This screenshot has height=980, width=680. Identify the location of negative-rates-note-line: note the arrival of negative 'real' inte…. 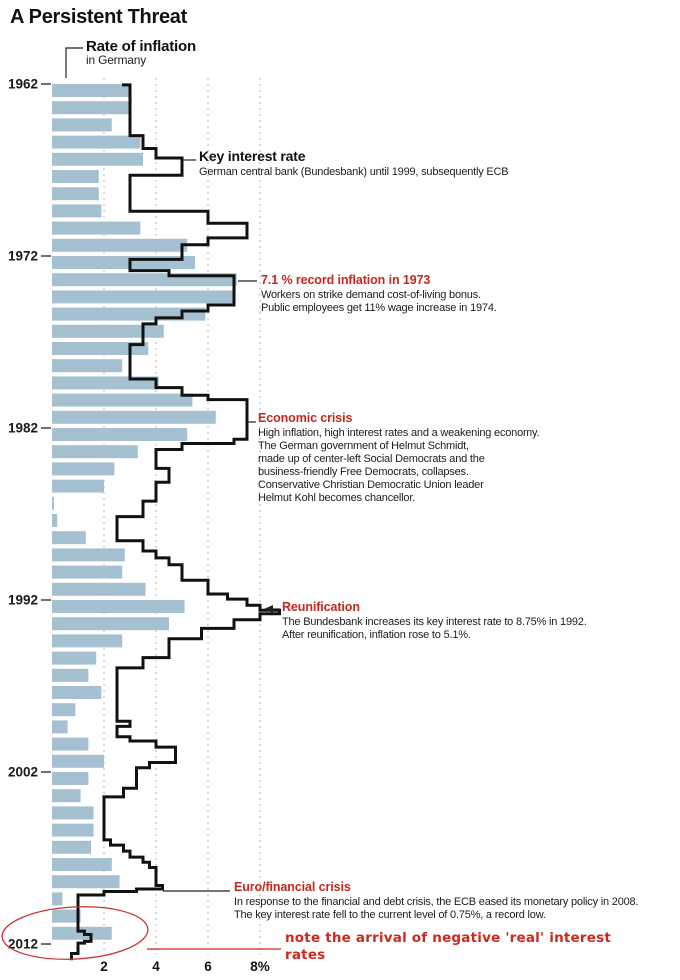
(448, 938).